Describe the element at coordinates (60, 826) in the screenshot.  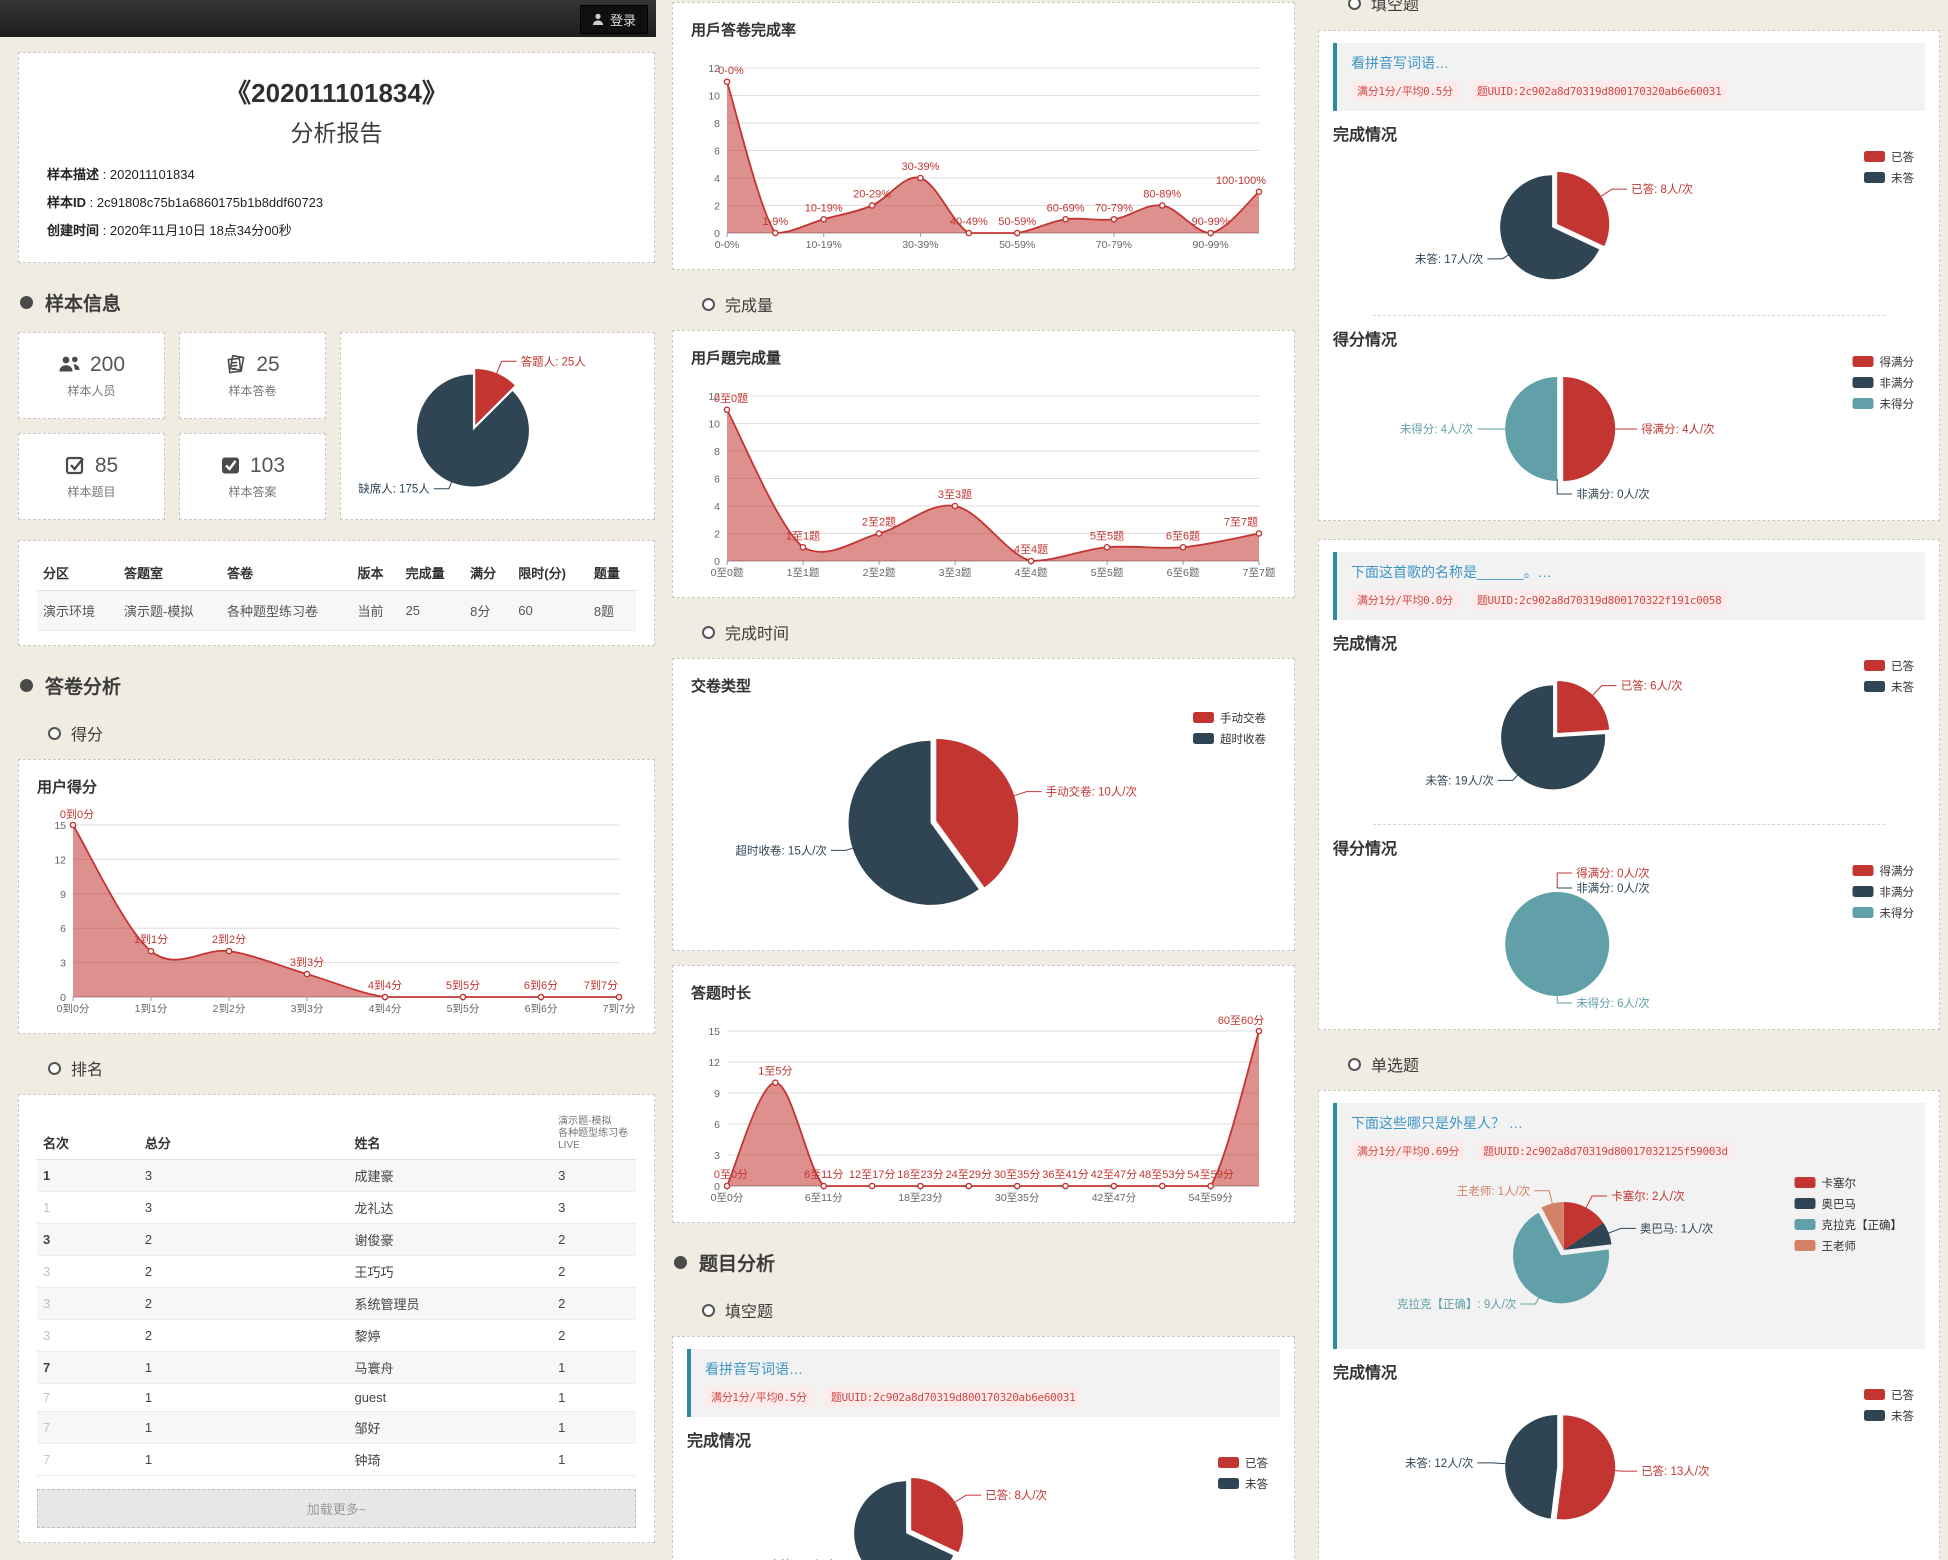
I see `svg-text: 15` at that location.